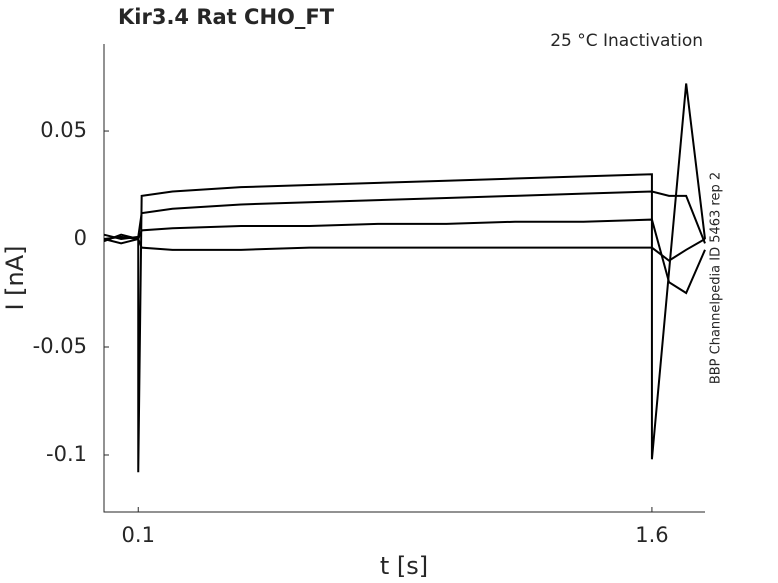 This screenshot has width=778, height=583. Describe the element at coordinates (66, 454) in the screenshot. I see `y-tick-label: -0.1` at that location.